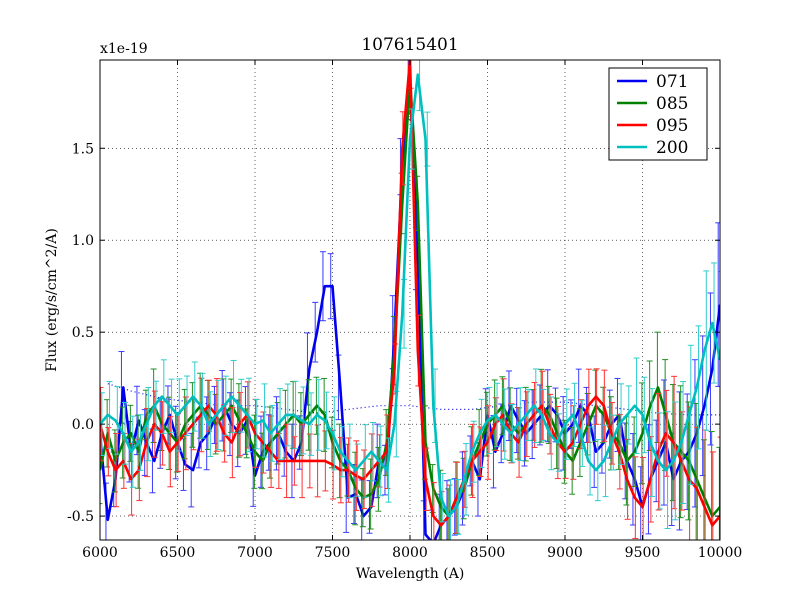 This screenshot has height=600, width=800. Describe the element at coordinates (672, 148) in the screenshot. I see `legend-label-200: 200` at that location.